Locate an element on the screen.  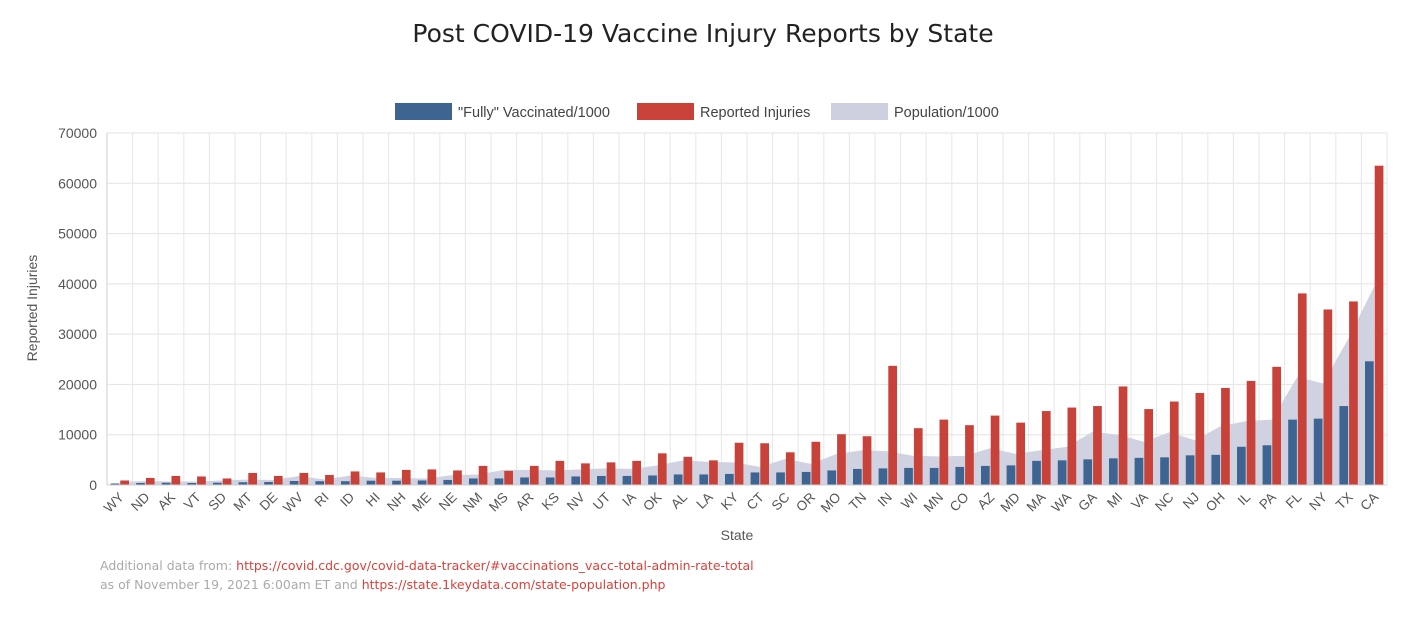
bar-fully-vaccinated-1000-wa is located at coordinates (1062, 472).